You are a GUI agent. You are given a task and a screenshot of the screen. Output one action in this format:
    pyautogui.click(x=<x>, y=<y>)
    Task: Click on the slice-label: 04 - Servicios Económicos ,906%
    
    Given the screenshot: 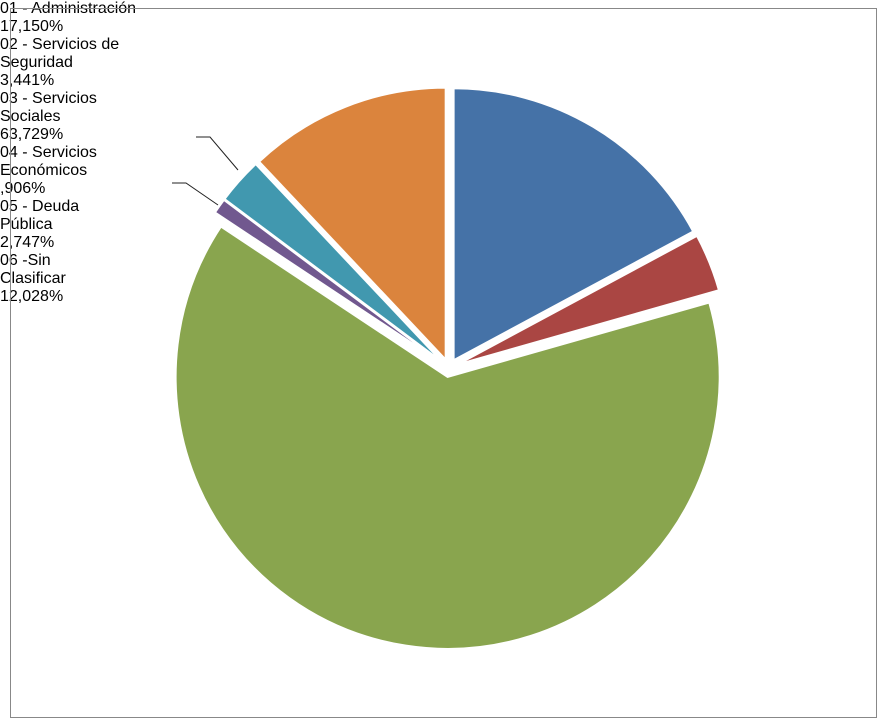 What is the action you would take?
    pyautogui.click(x=70, y=171)
    